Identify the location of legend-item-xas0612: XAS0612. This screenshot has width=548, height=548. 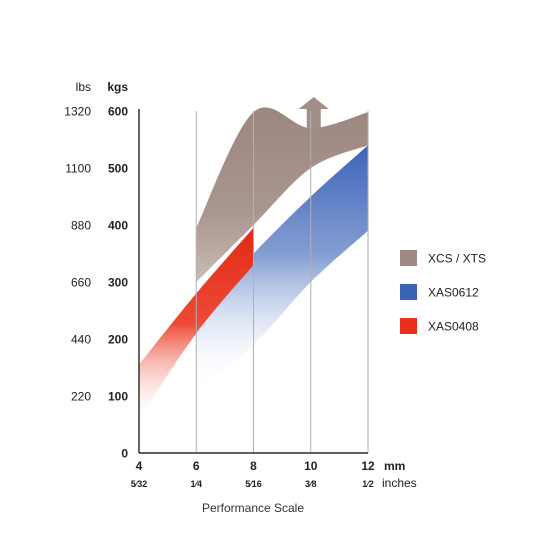
(439, 292).